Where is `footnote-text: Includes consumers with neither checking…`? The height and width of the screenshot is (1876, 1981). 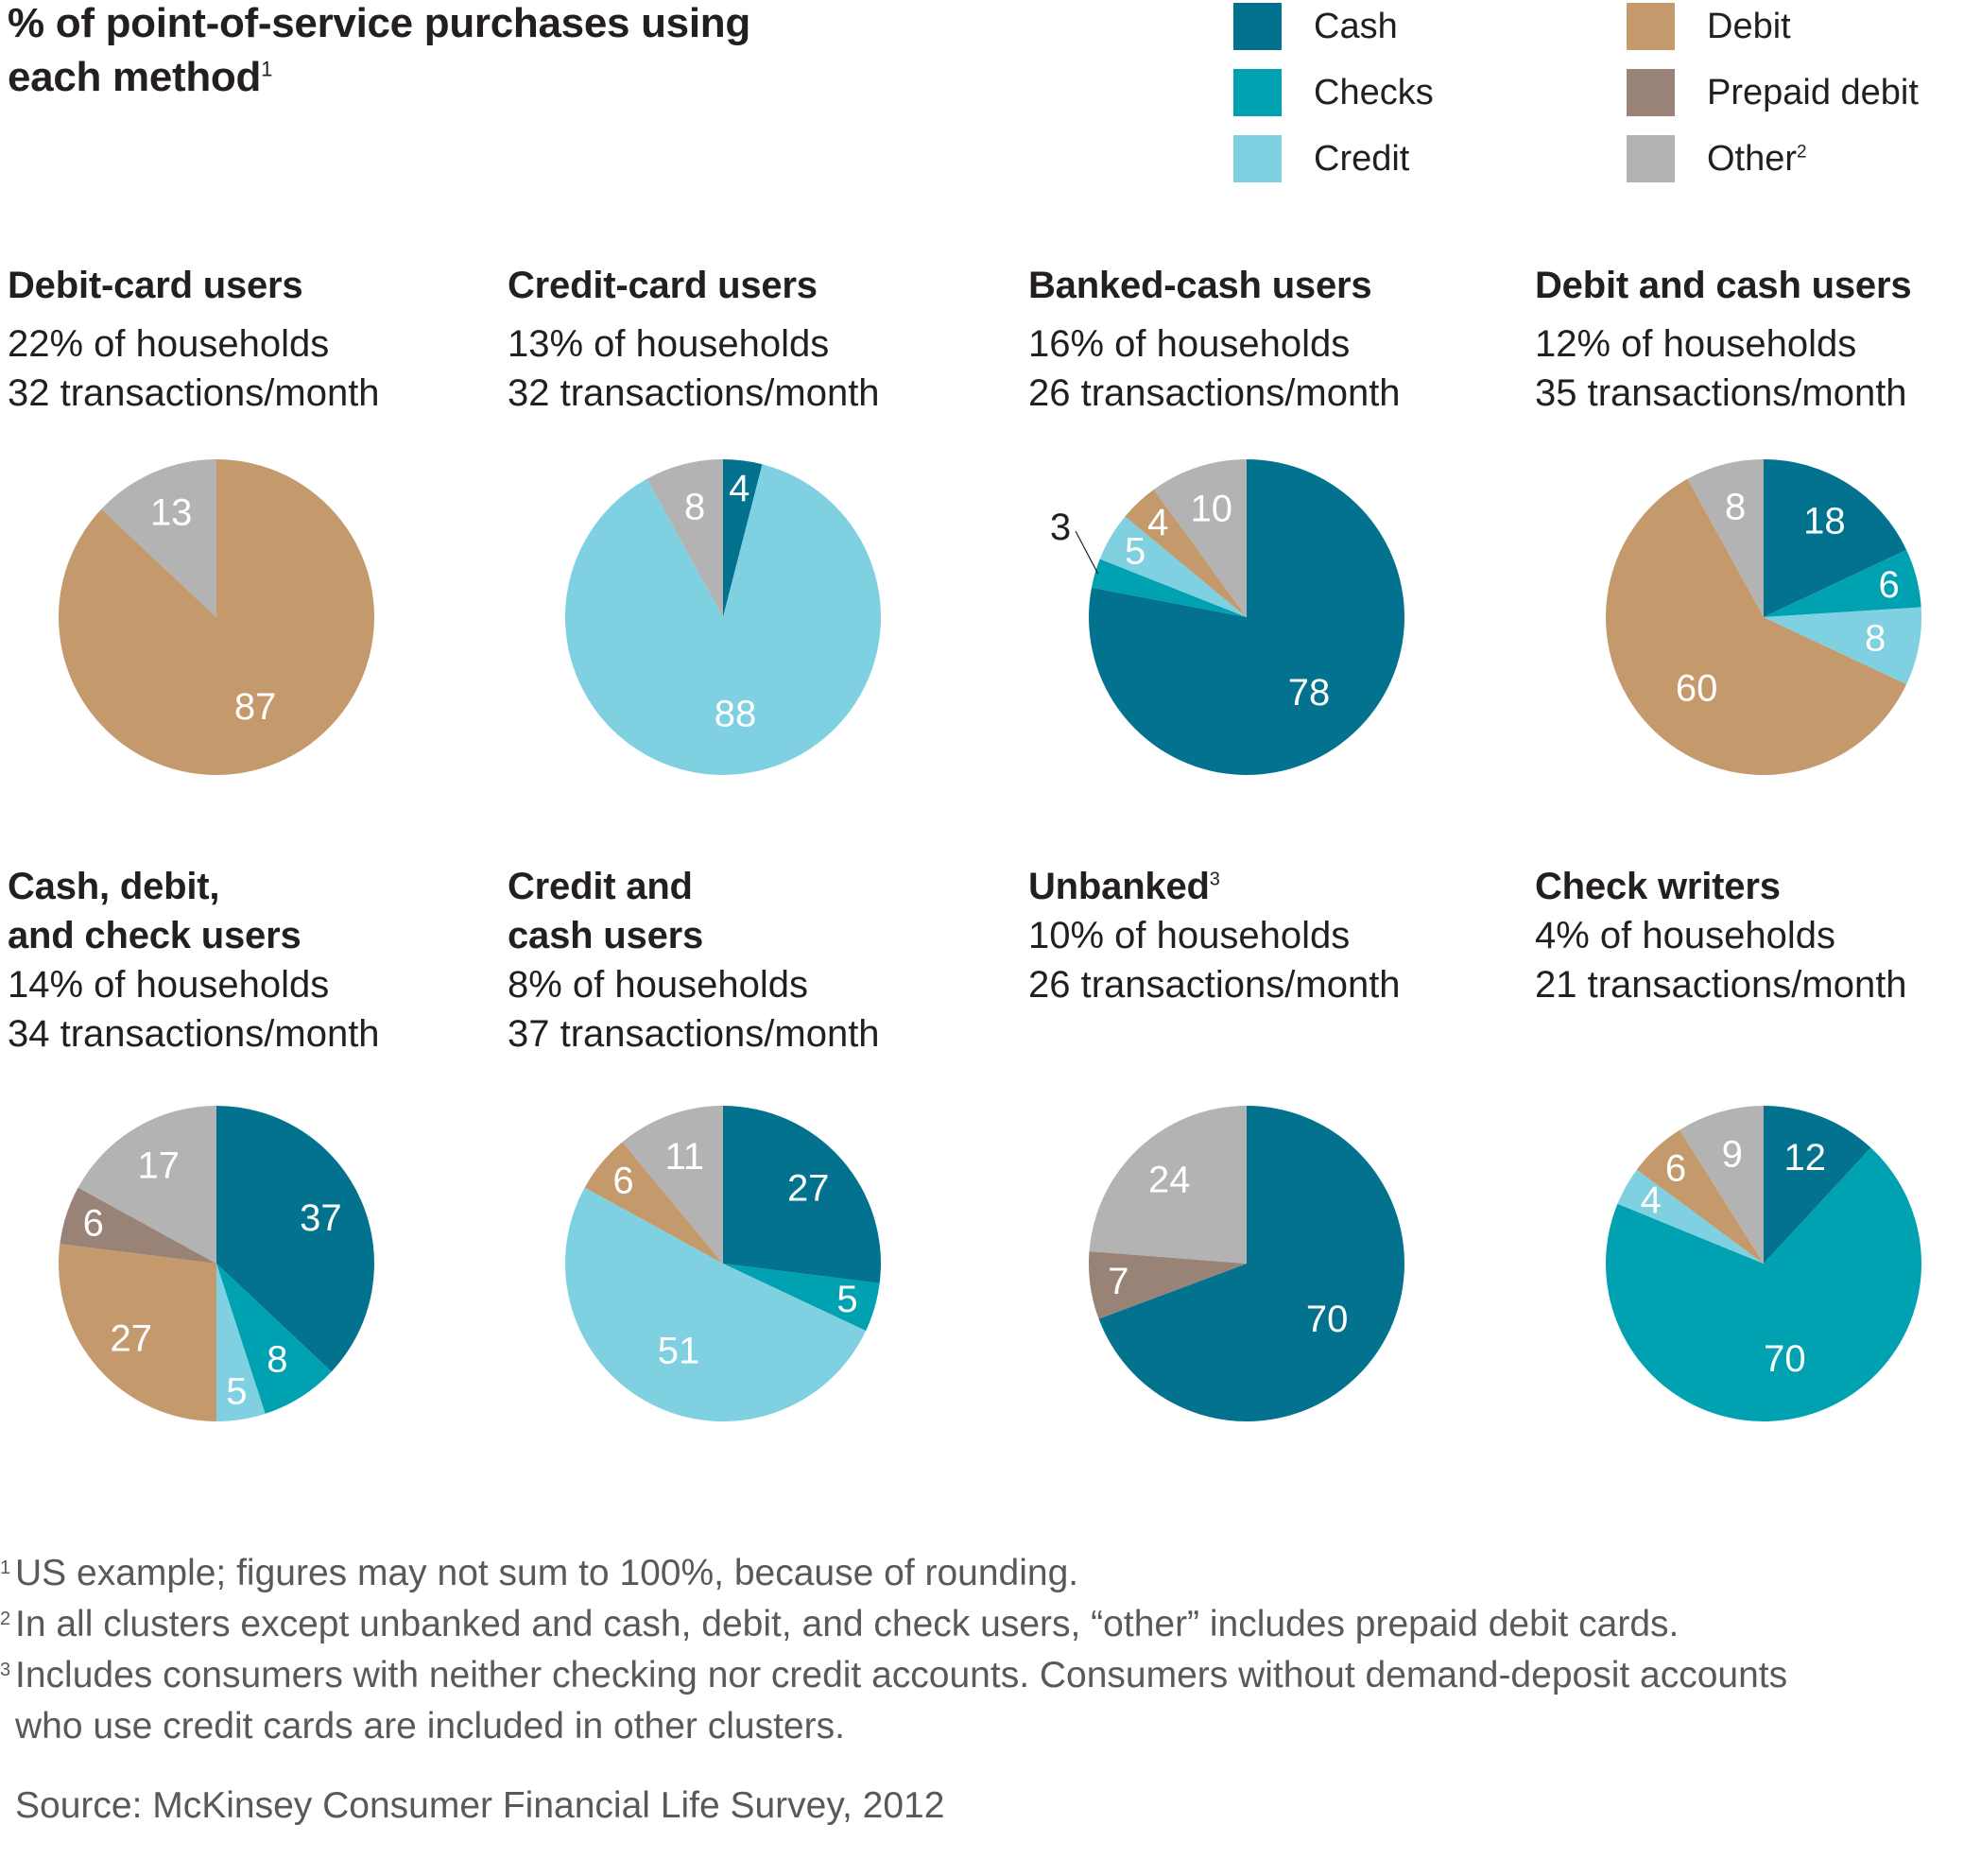
footnote-text: Includes consumers with neither checking… is located at coordinates (901, 1701).